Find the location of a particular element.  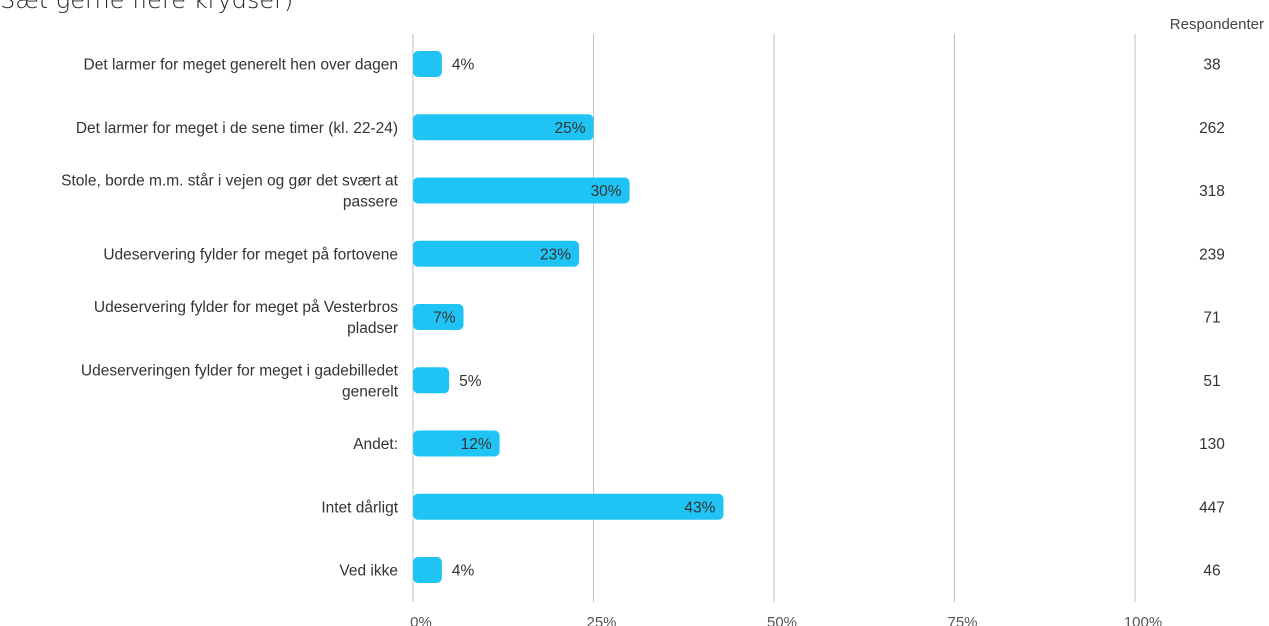

respondent-count: 239 is located at coordinates (1212, 254).